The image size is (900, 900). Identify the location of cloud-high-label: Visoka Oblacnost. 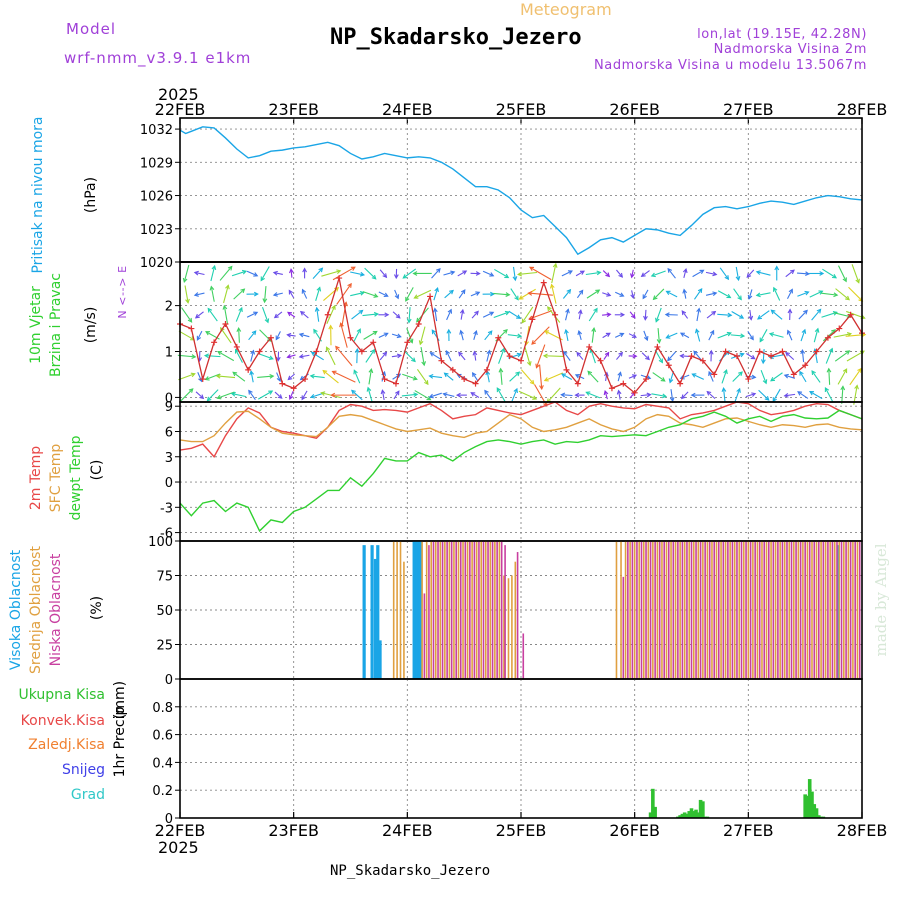
(16, 609).